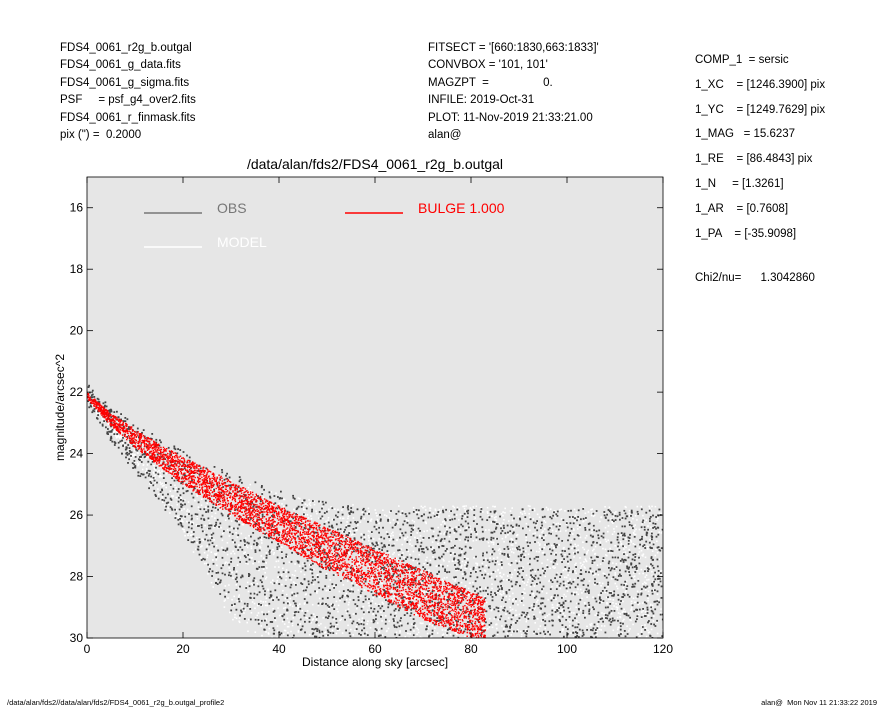 The height and width of the screenshot is (708, 885). What do you see at coordinates (375, 662) in the screenshot?
I see `x-axis-label: Distance along sky [arcsec]` at bounding box center [375, 662].